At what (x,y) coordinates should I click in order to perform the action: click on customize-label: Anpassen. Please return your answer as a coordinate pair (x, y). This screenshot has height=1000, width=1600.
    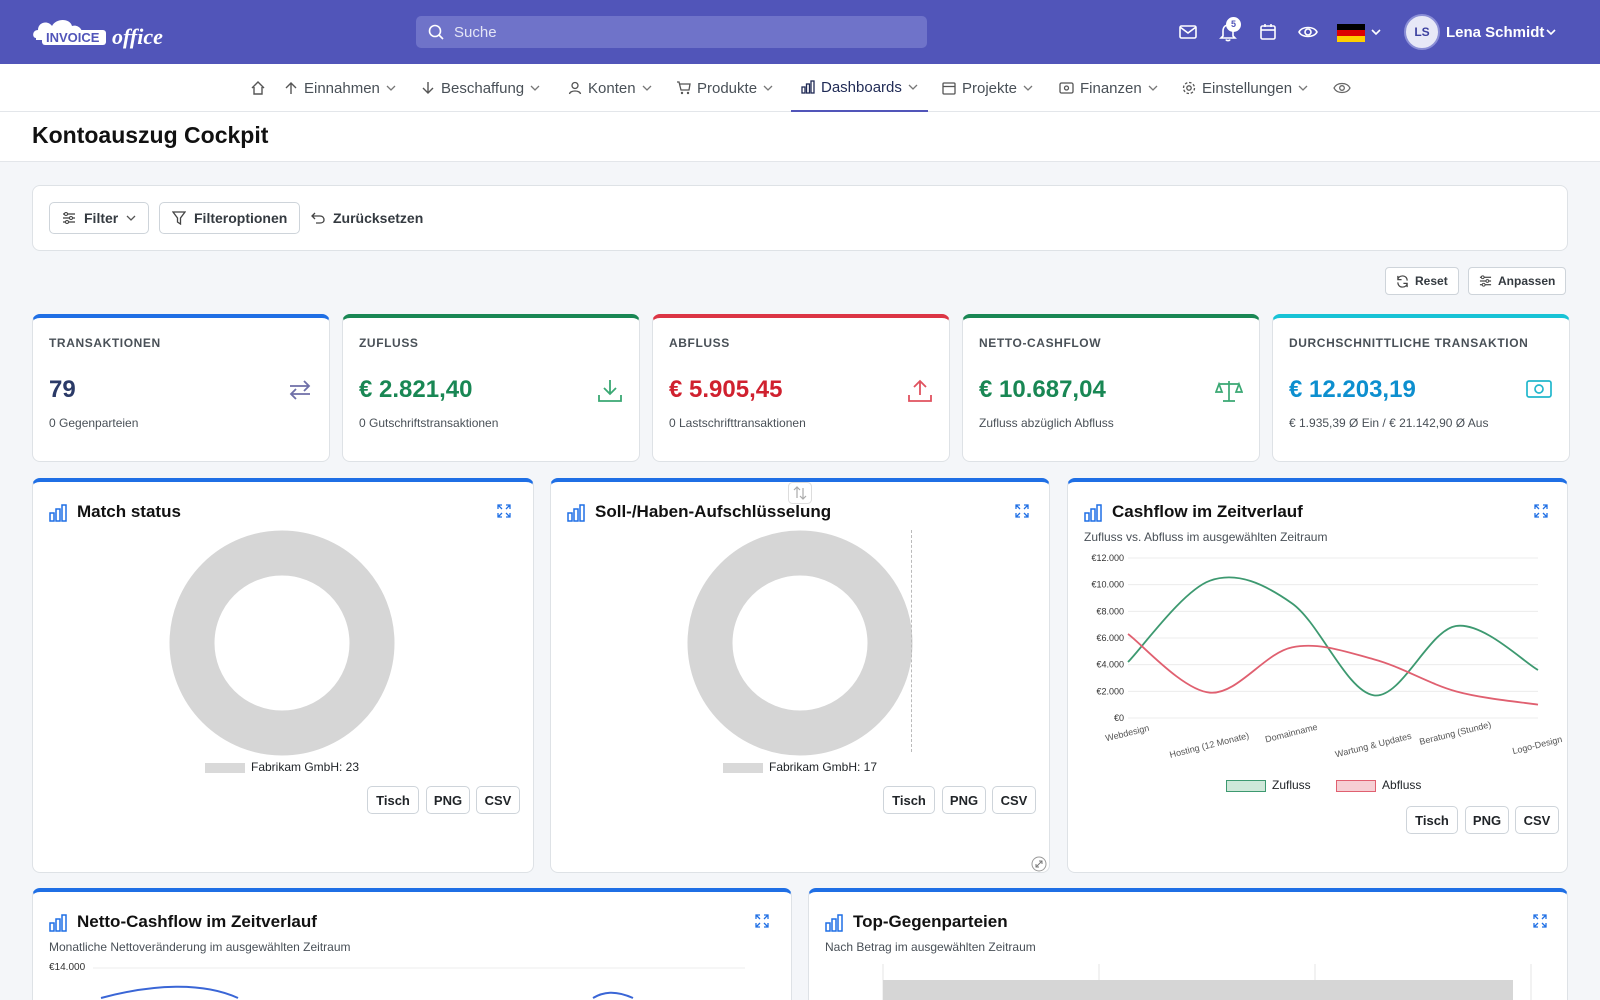
    Looking at the image, I should click on (1527, 281).